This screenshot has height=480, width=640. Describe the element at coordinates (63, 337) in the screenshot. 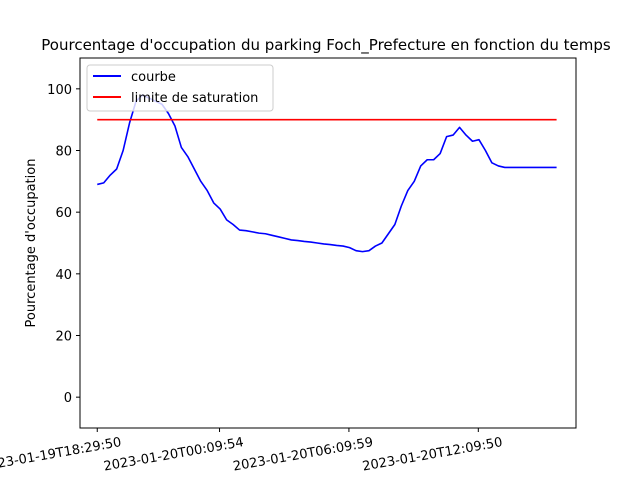

I see `y-tick-label: 20` at that location.